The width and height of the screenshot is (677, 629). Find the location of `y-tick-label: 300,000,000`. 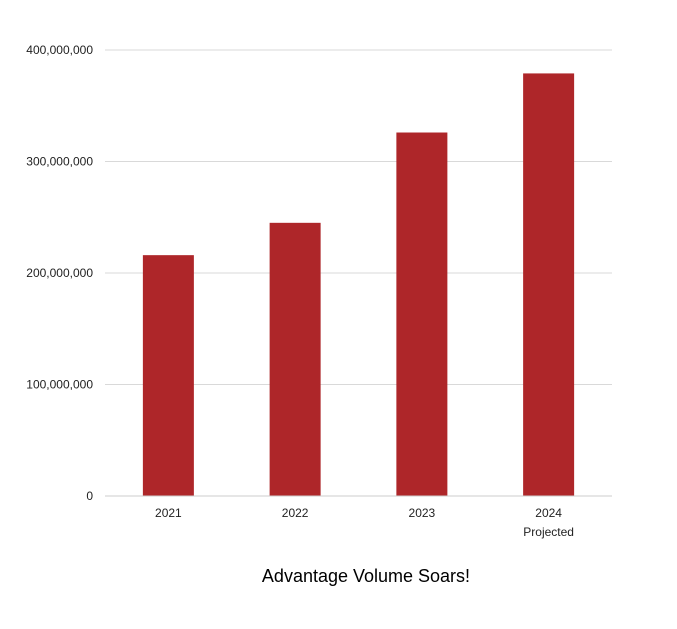

y-tick-label: 300,000,000 is located at coordinates (59, 162).